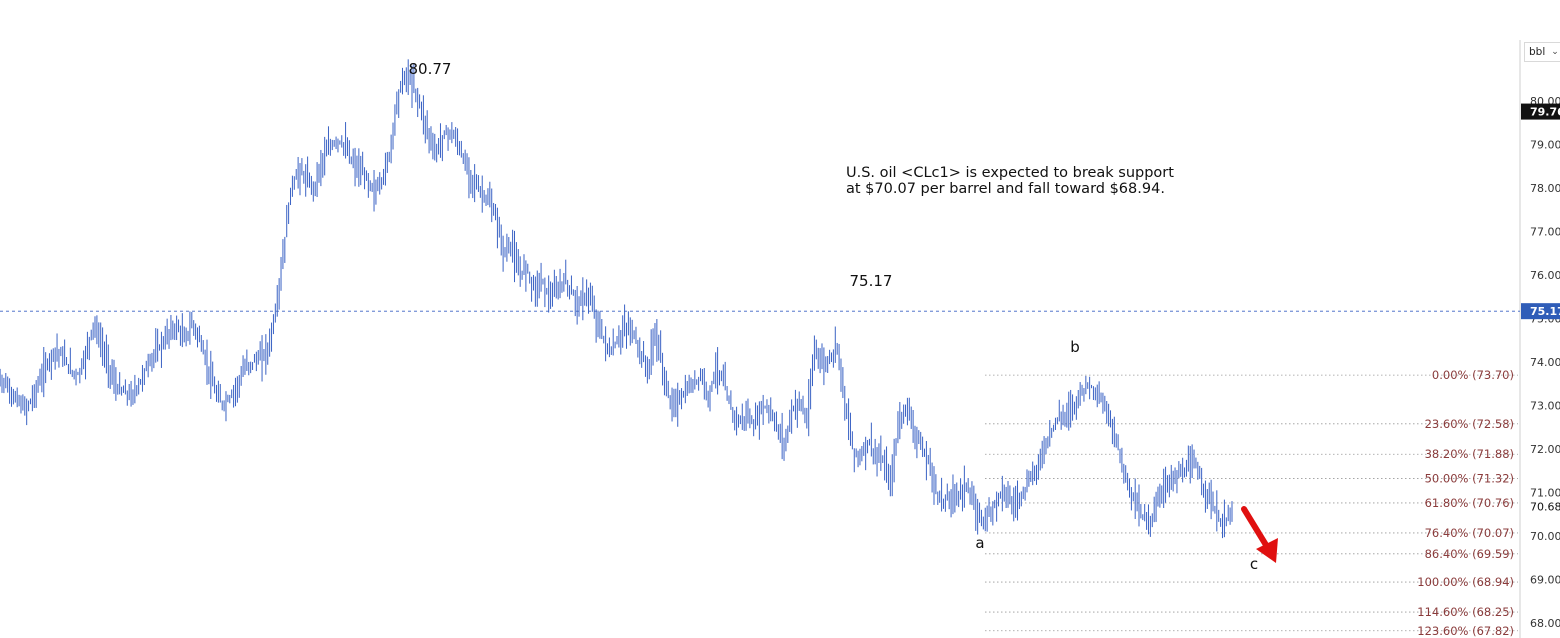 The image size is (1560, 638). I want to click on y-tick-label: 79.00, so click(1545, 145).